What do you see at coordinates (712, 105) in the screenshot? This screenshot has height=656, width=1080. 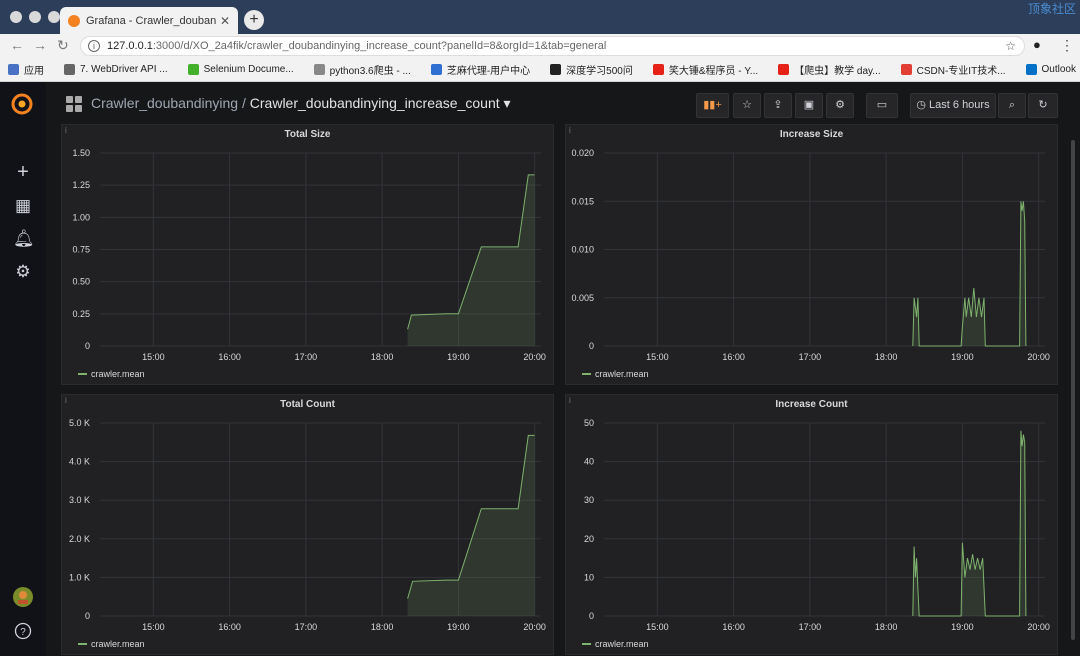 I see `add-panel-button: ▮▮+` at bounding box center [712, 105].